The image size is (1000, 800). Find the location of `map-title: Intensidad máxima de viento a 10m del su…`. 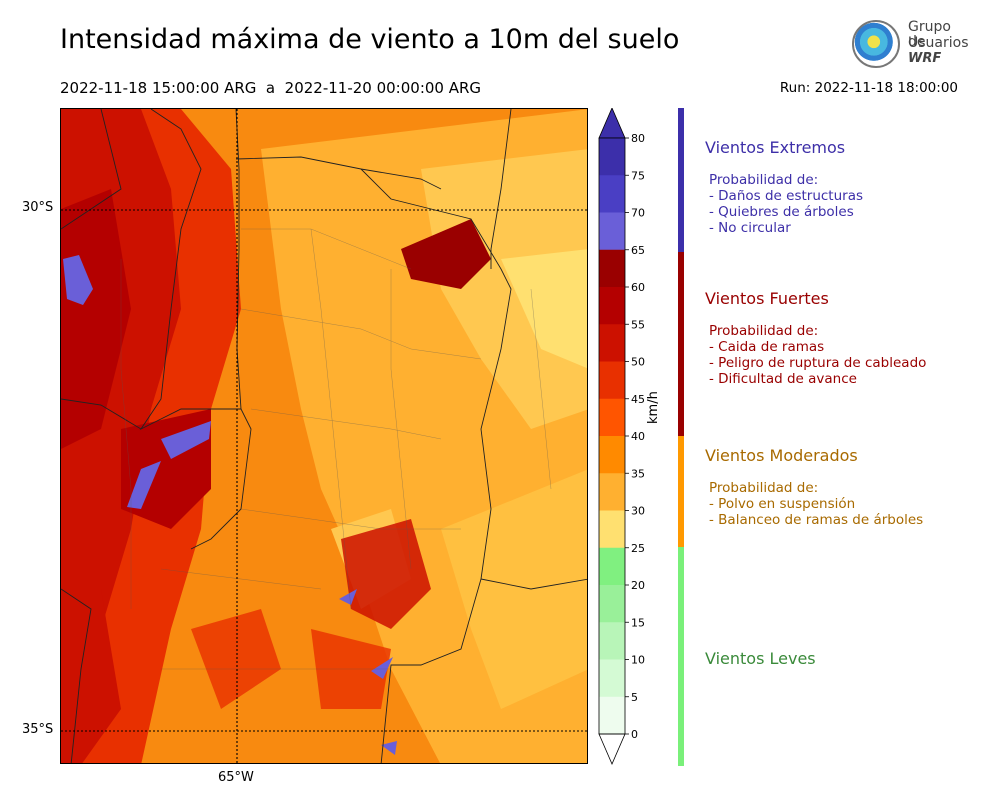

map-title: Intensidad máxima de viento a 10m del su… is located at coordinates (370, 39).